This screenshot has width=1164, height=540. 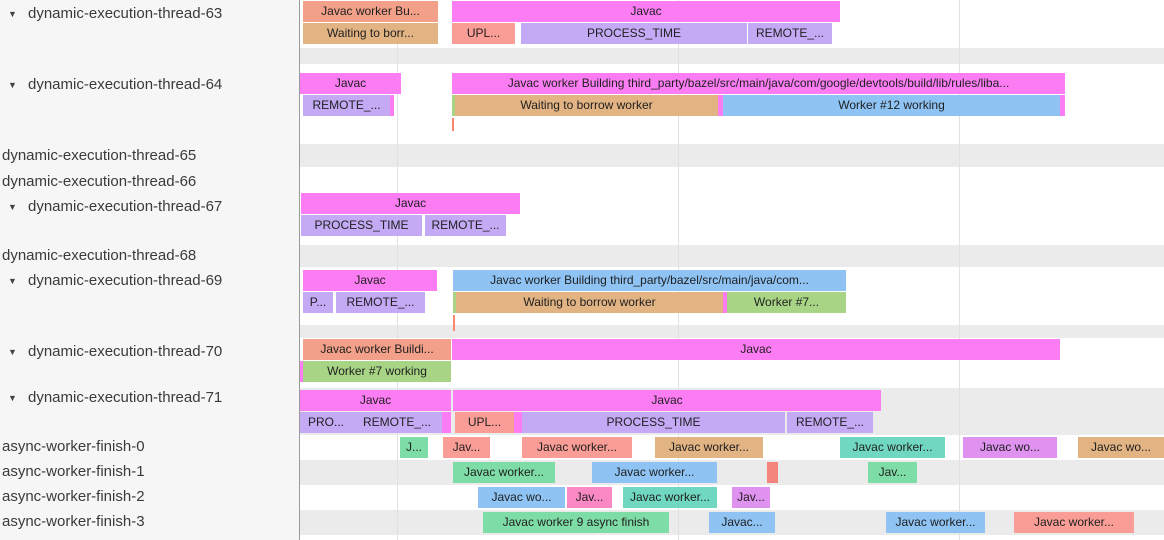 I want to click on track-label-dynamic-execution-thread-69: ▼ dynamic-execution-thread-69, so click(x=149, y=281).